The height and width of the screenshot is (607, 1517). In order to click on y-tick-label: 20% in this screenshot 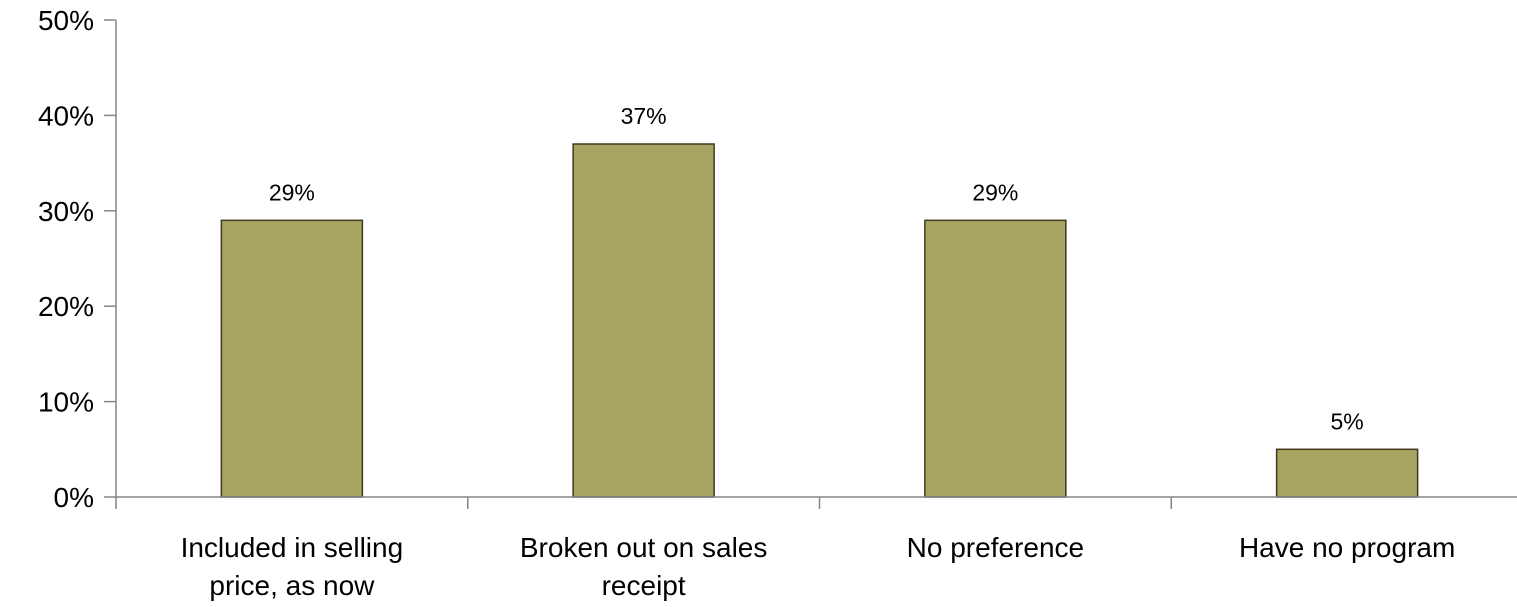, I will do `click(66, 306)`.